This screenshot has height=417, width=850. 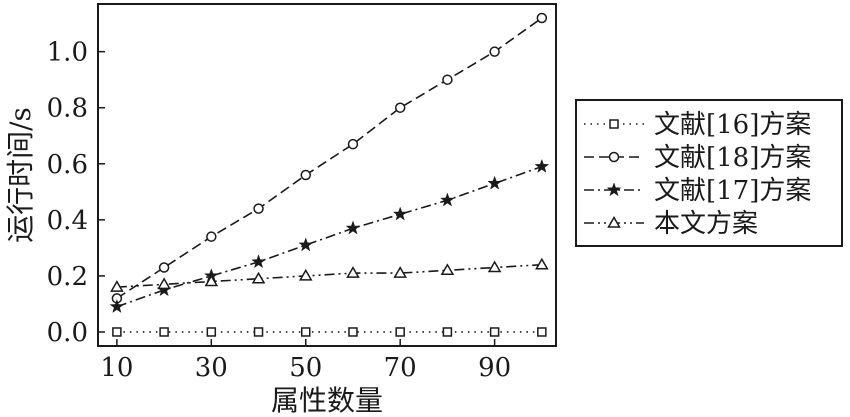 I want to click on series-line-triangle, so click(x=329, y=275).